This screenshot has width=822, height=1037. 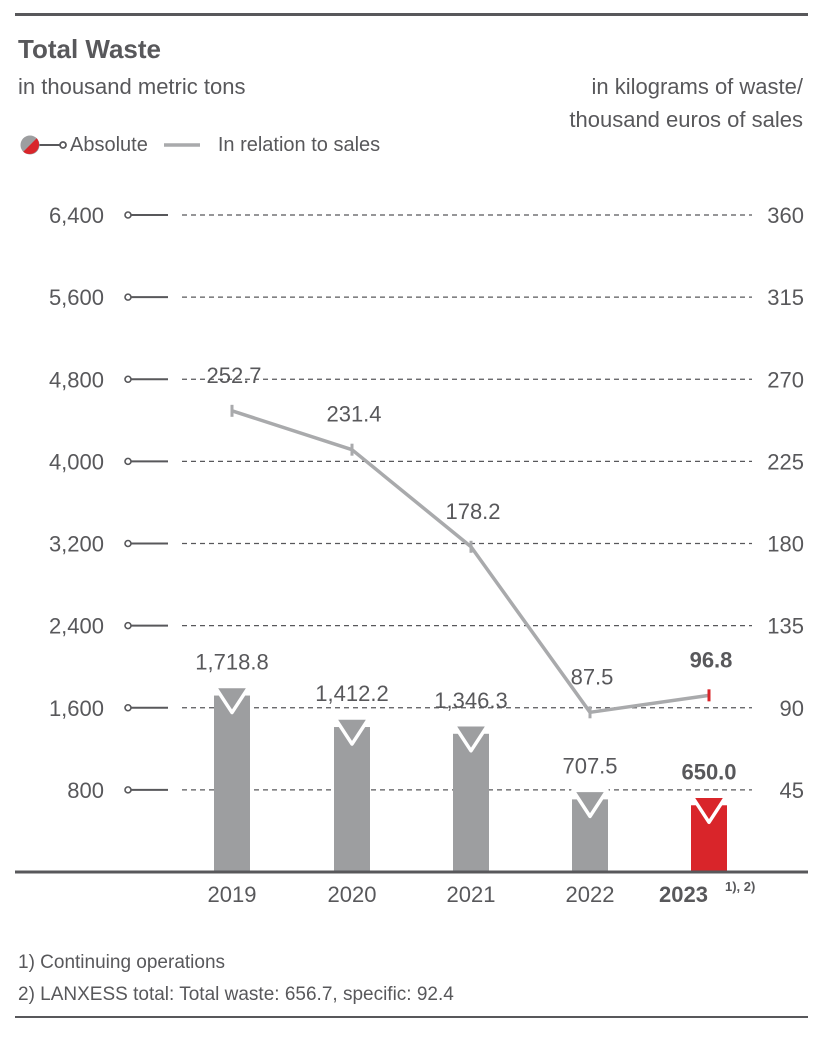 I want to click on line-value-label-2021: 178.2, so click(x=472, y=511).